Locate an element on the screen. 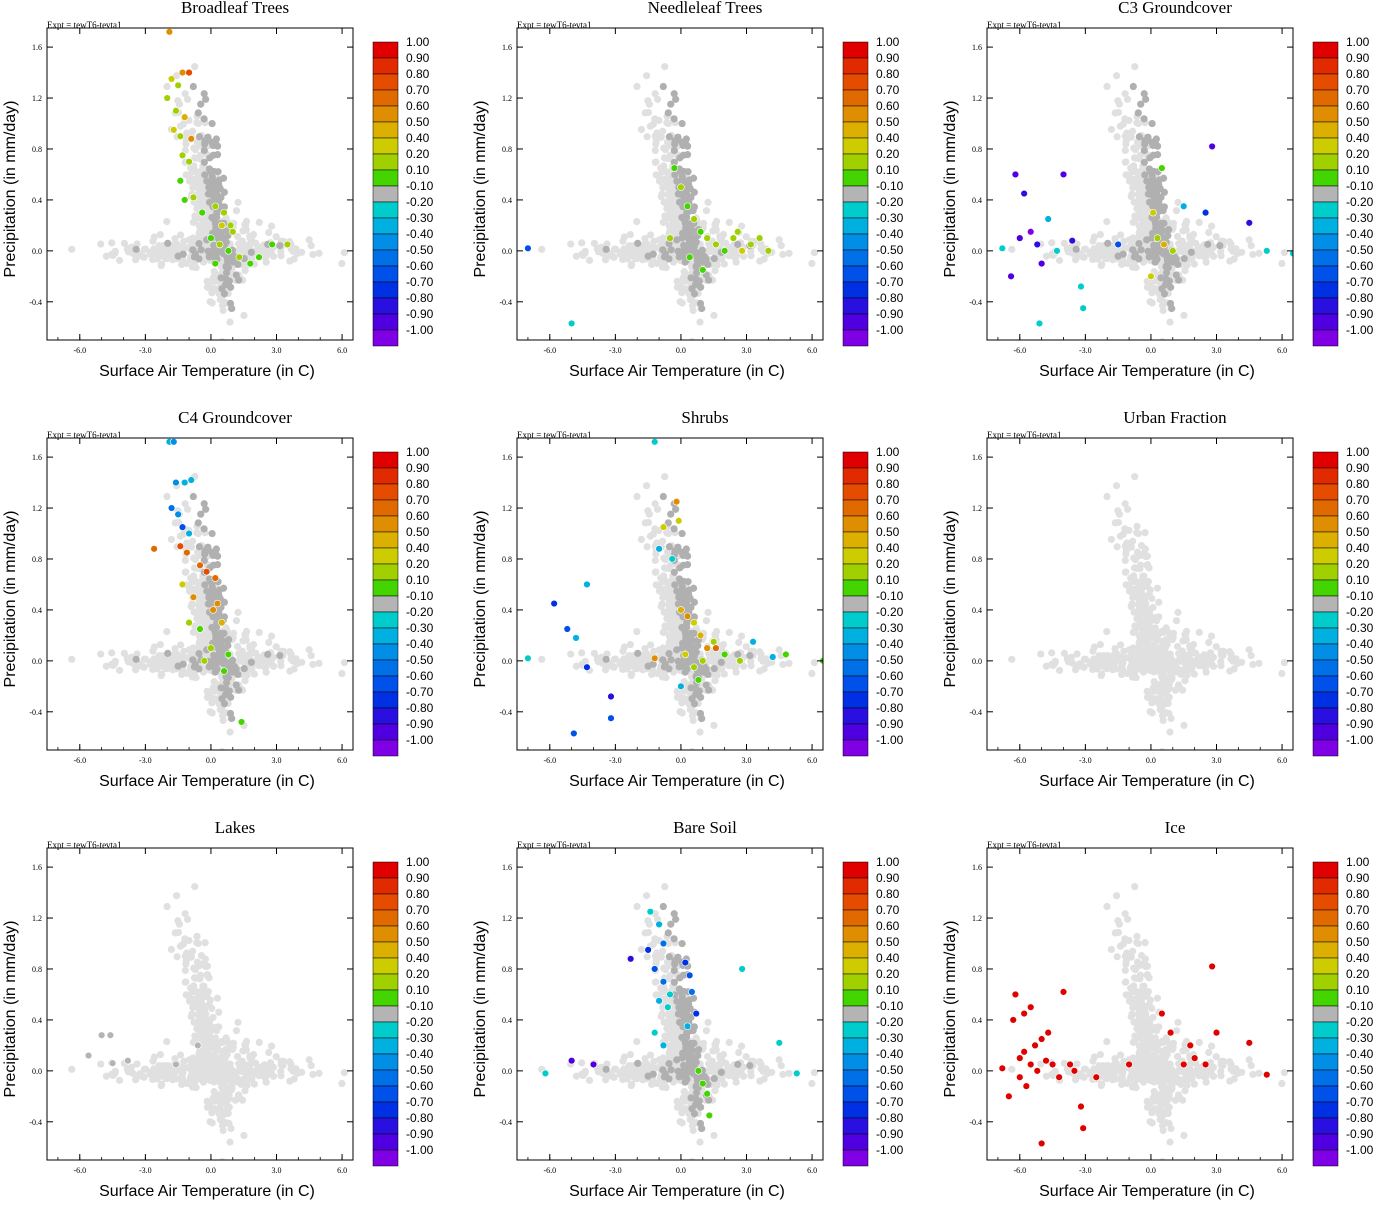 The height and width of the screenshot is (1230, 1373). colorbar-label: 0.80 is located at coordinates (418, 484).